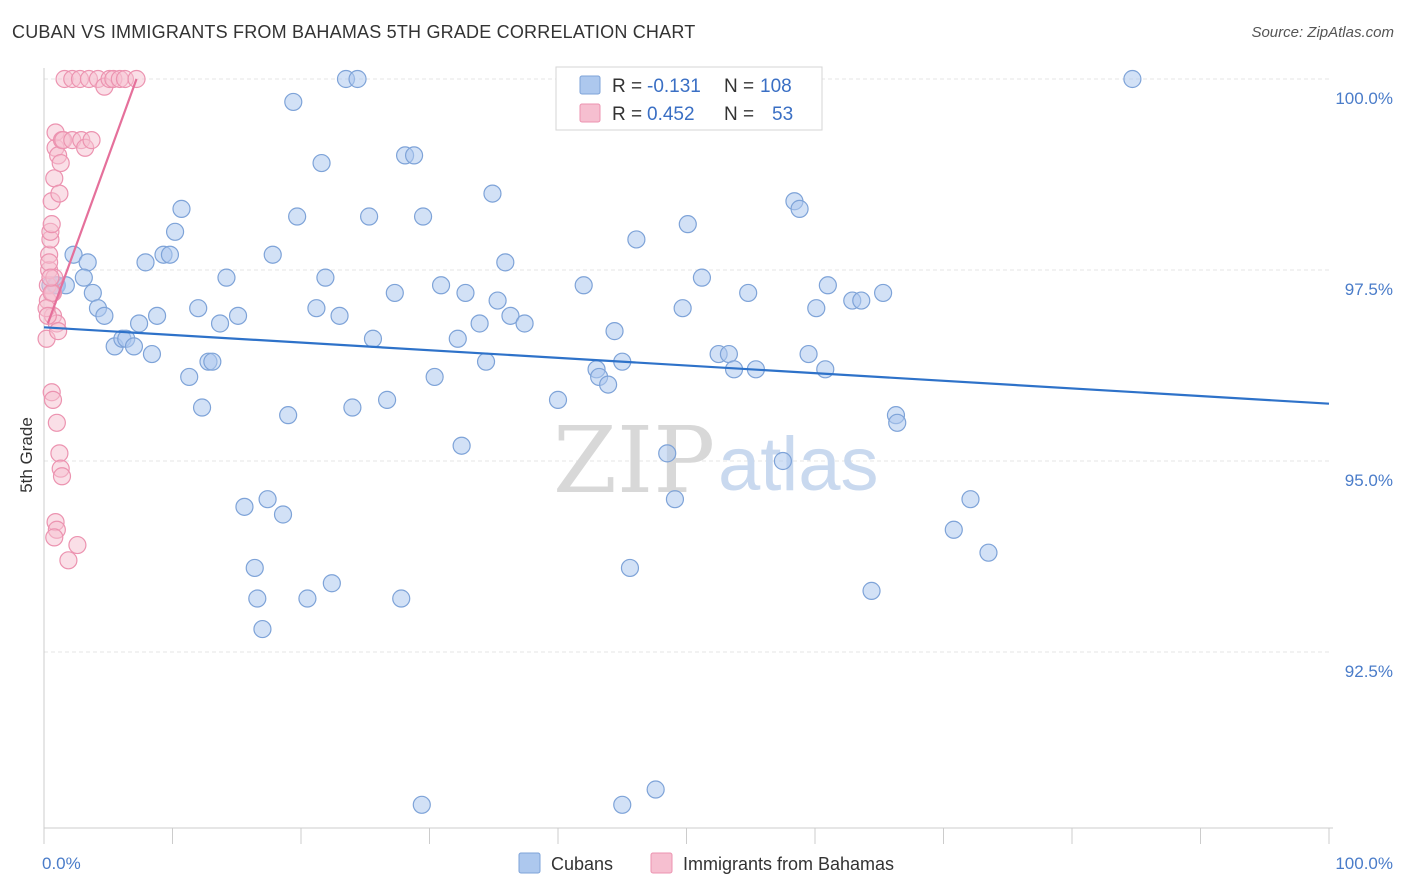 The height and width of the screenshot is (892, 1406). What do you see at coordinates (716, 460) in the screenshot?
I see `watermark: ZIP atlas` at bounding box center [716, 460].